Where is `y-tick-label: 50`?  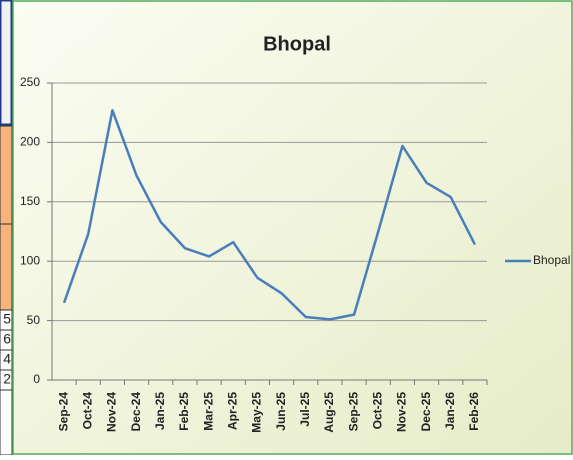
y-tick-label: 50 is located at coordinates (34, 320).